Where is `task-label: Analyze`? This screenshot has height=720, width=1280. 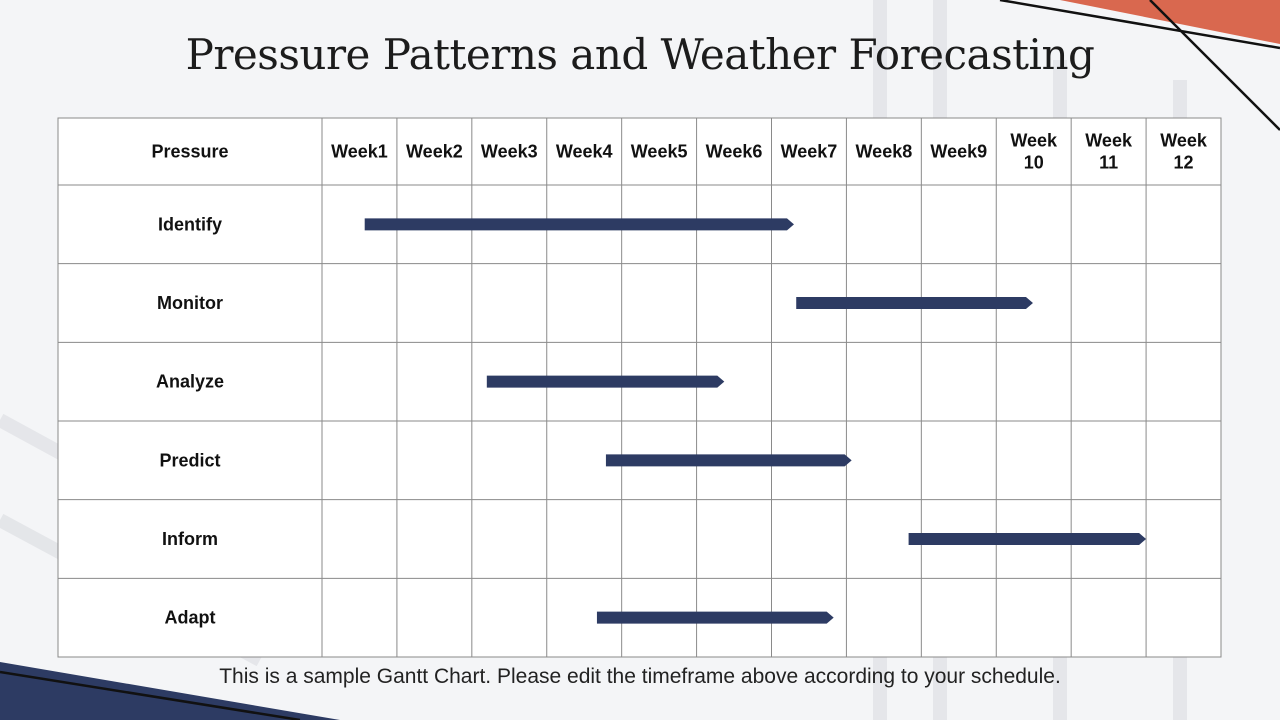 task-label: Analyze is located at coordinates (190, 382).